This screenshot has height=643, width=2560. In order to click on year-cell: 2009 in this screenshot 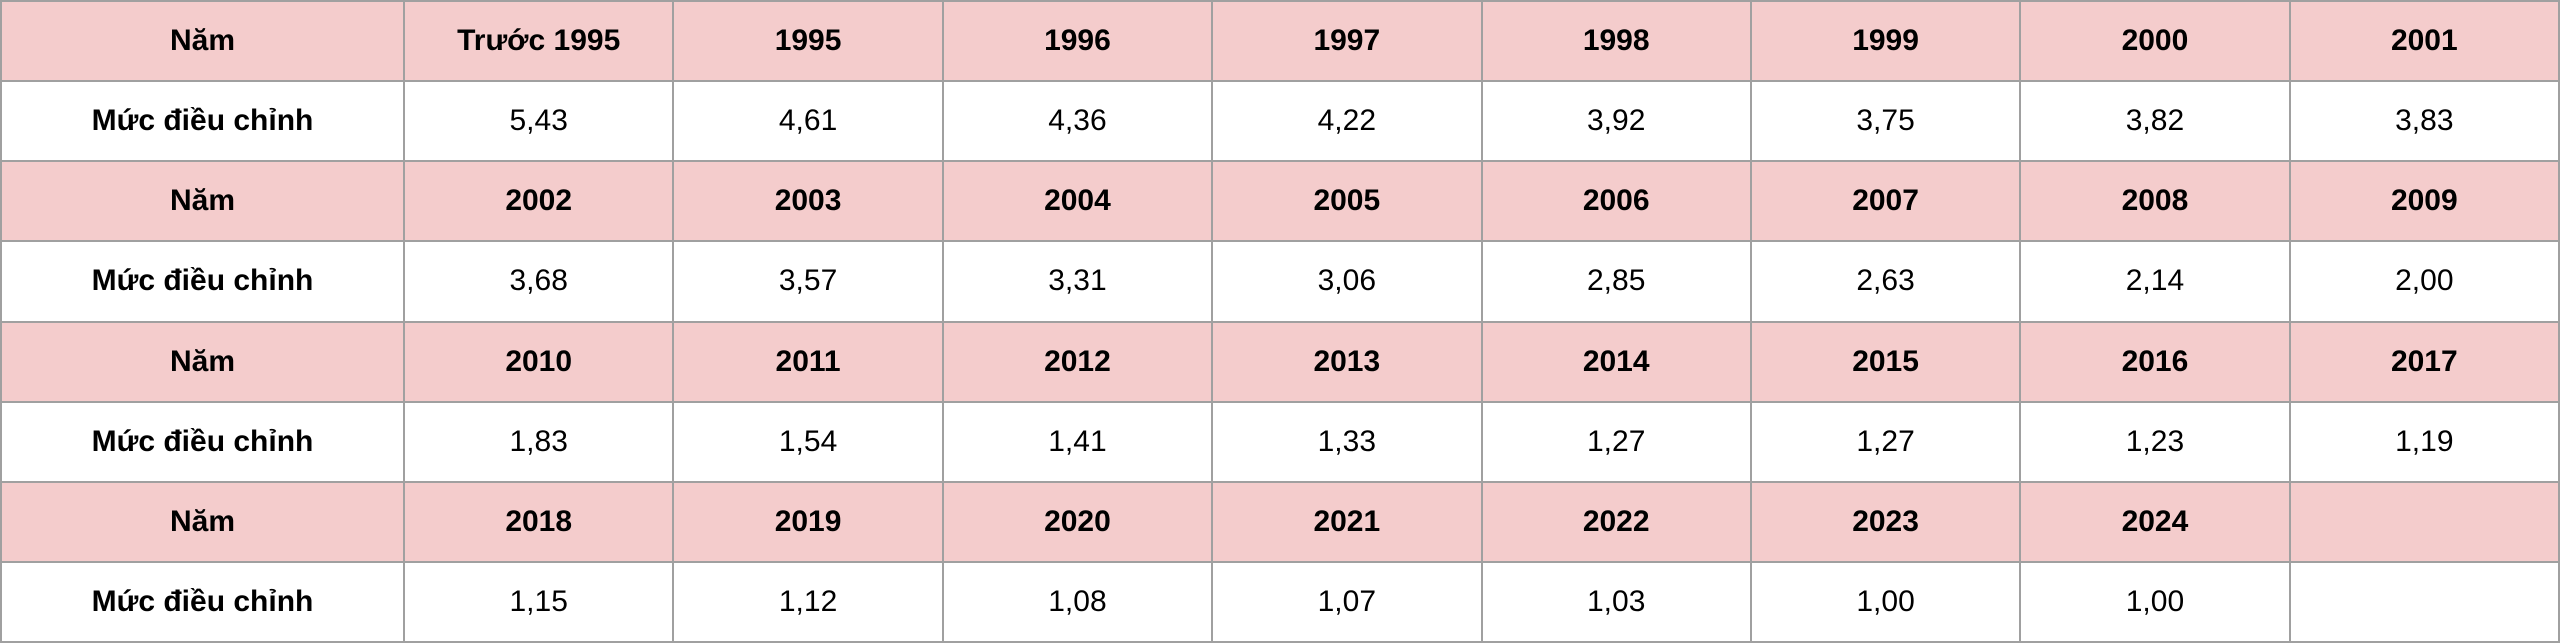, I will do `click(2424, 201)`.